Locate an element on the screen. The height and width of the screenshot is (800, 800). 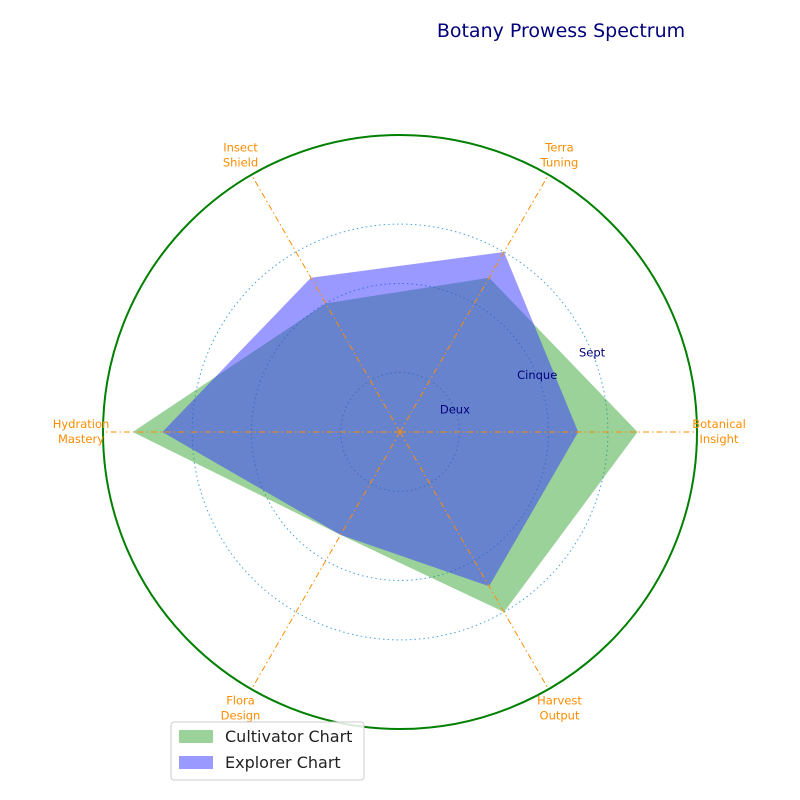
ring-labels: Deux Cinque Sept is located at coordinates (523, 380).